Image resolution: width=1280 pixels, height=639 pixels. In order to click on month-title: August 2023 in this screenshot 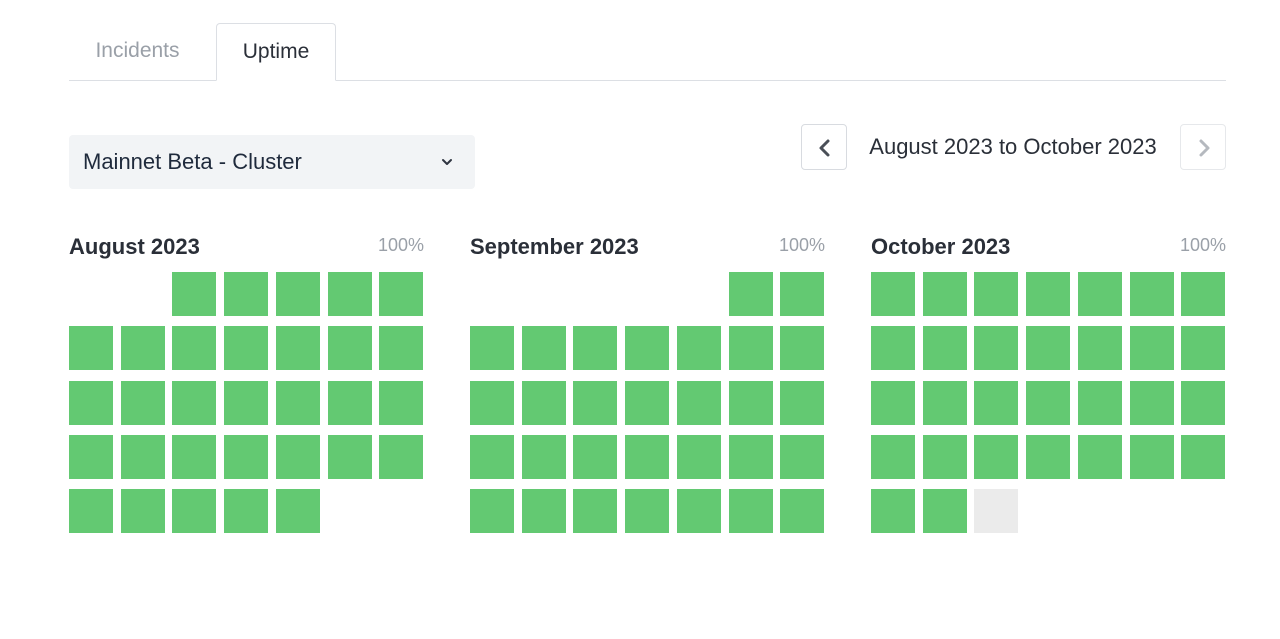, I will do `click(134, 246)`.